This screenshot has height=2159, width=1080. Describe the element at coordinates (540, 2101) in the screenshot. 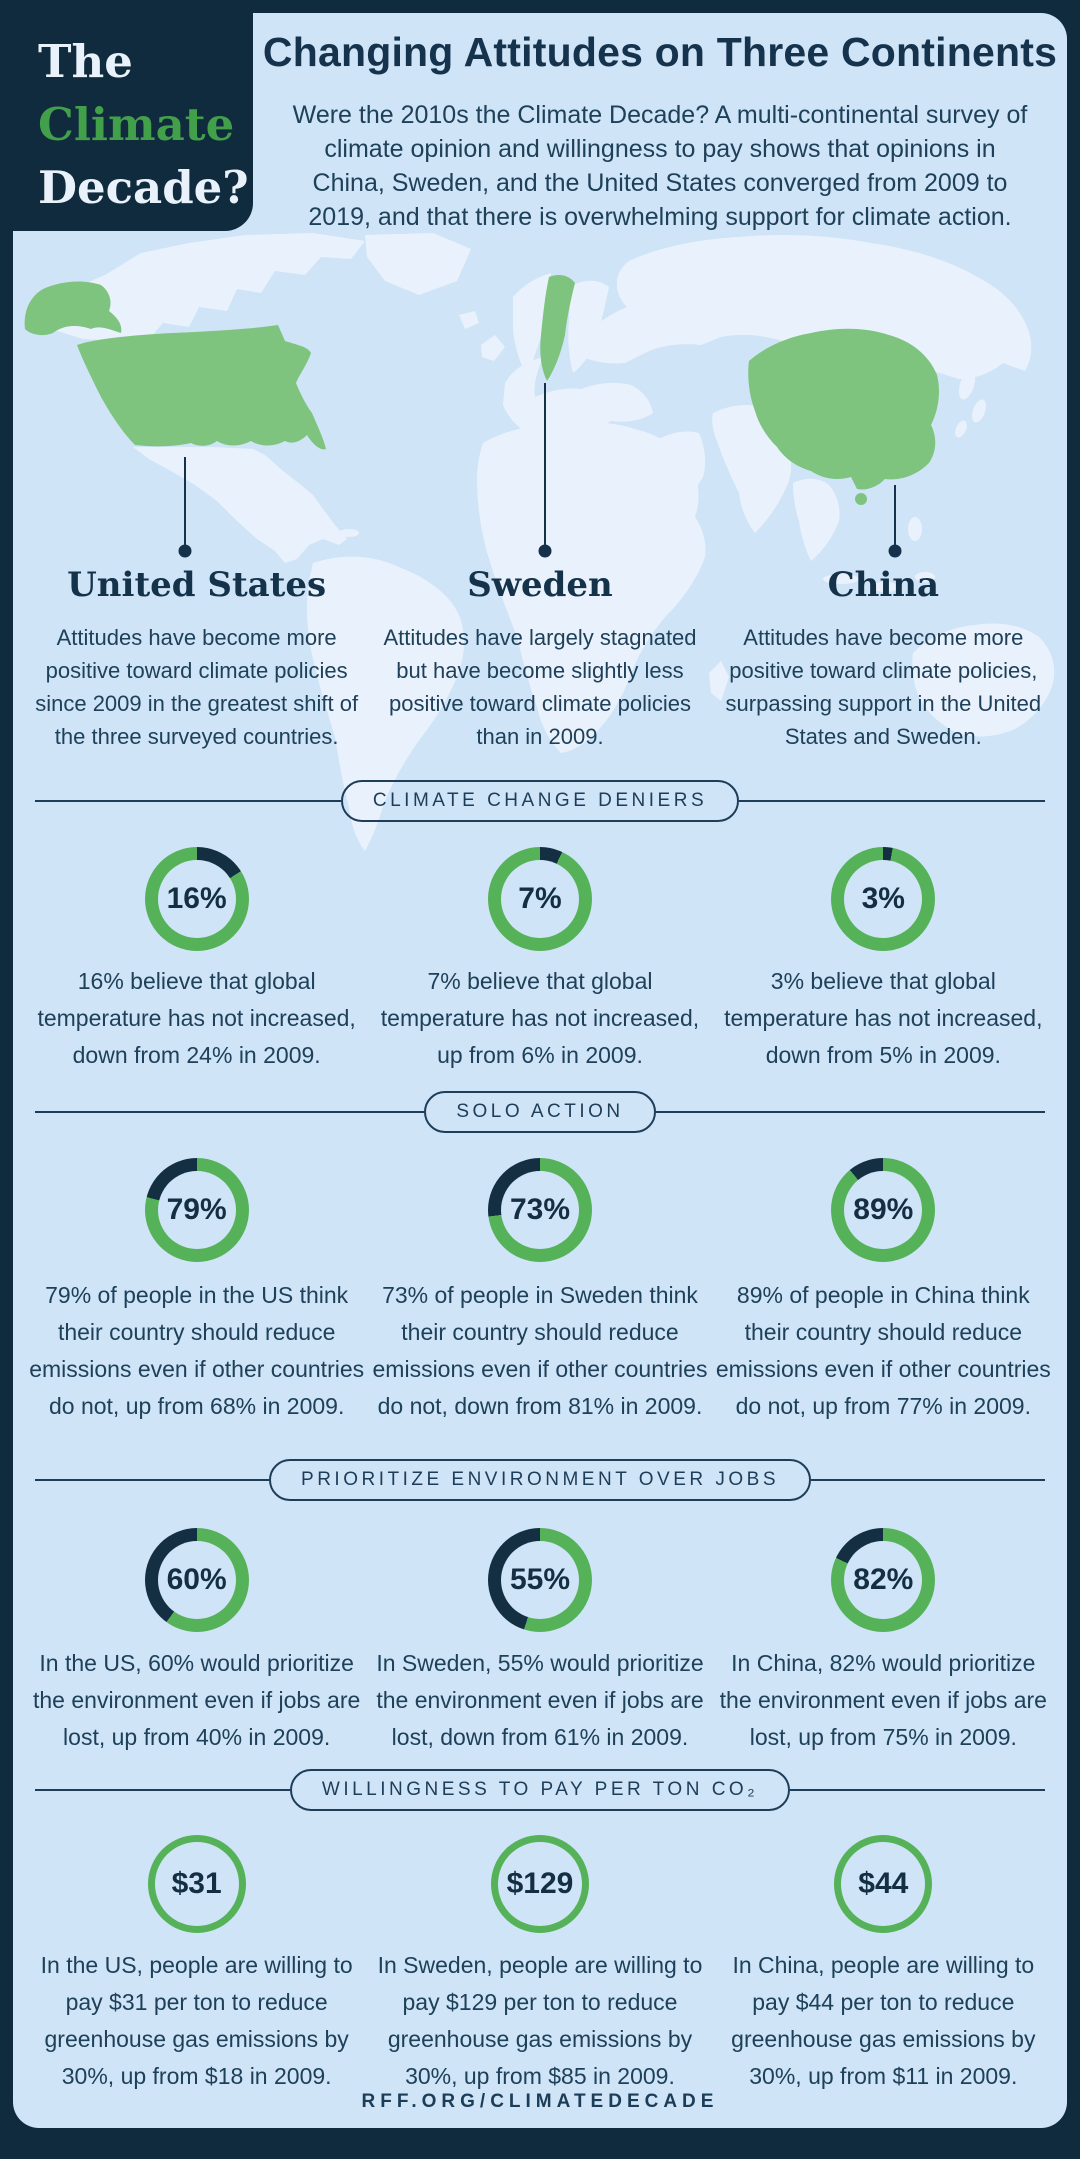

I see `footer-url: RFF.ORG/CLIMATEDECADE` at that location.